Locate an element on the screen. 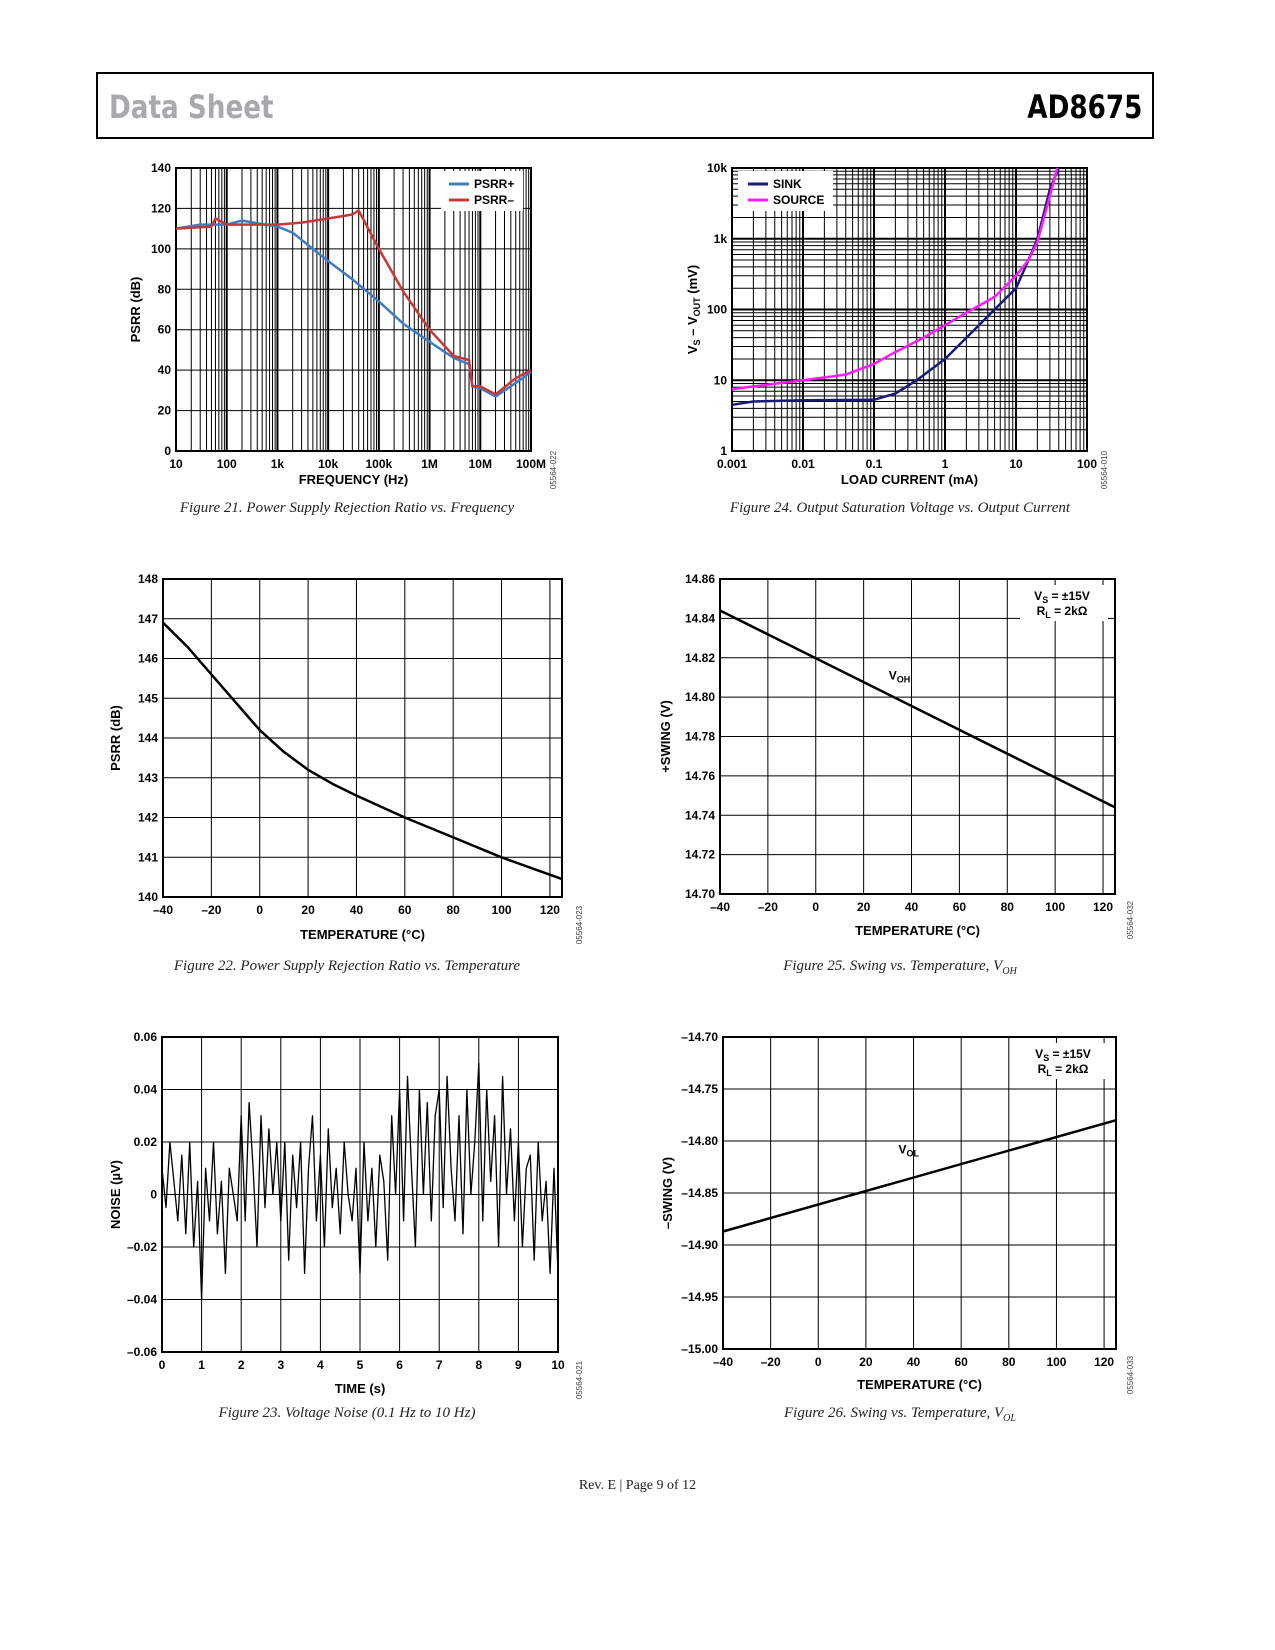 The height and width of the screenshot is (1650, 1275). curve-label: VOH is located at coordinates (900, 676).